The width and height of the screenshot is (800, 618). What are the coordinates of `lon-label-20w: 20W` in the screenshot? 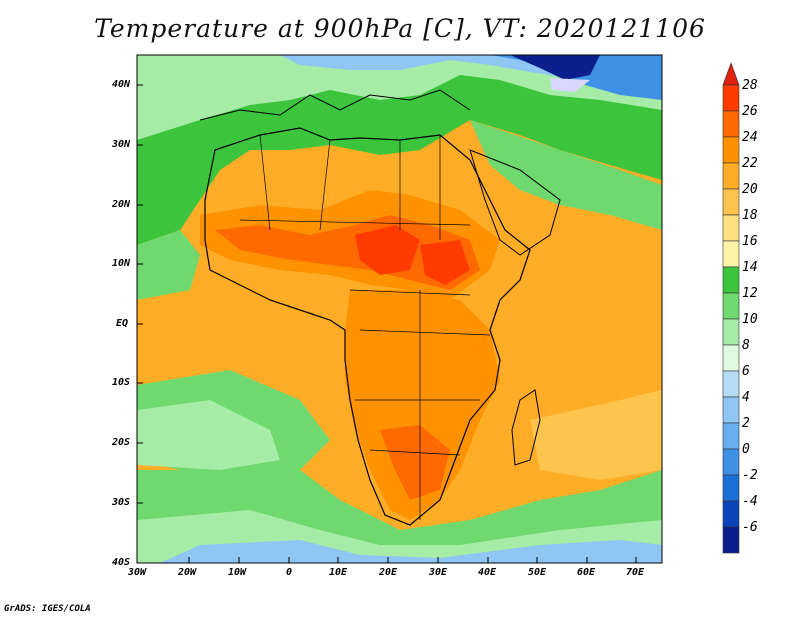 It's located at (187, 572).